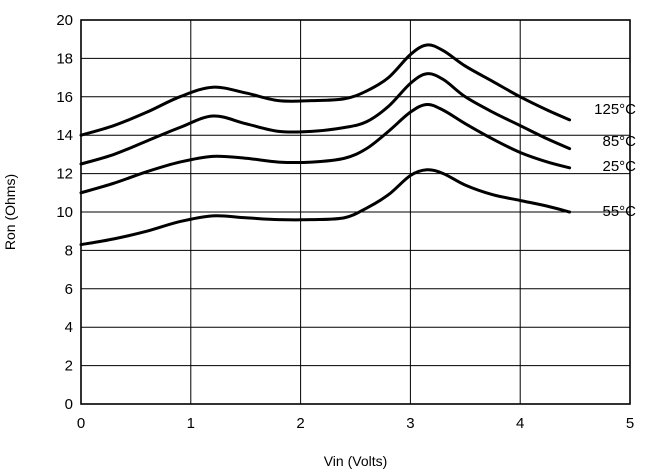  Describe the element at coordinates (410, 423) in the screenshot. I see `x-tick-label-3: 3` at that location.